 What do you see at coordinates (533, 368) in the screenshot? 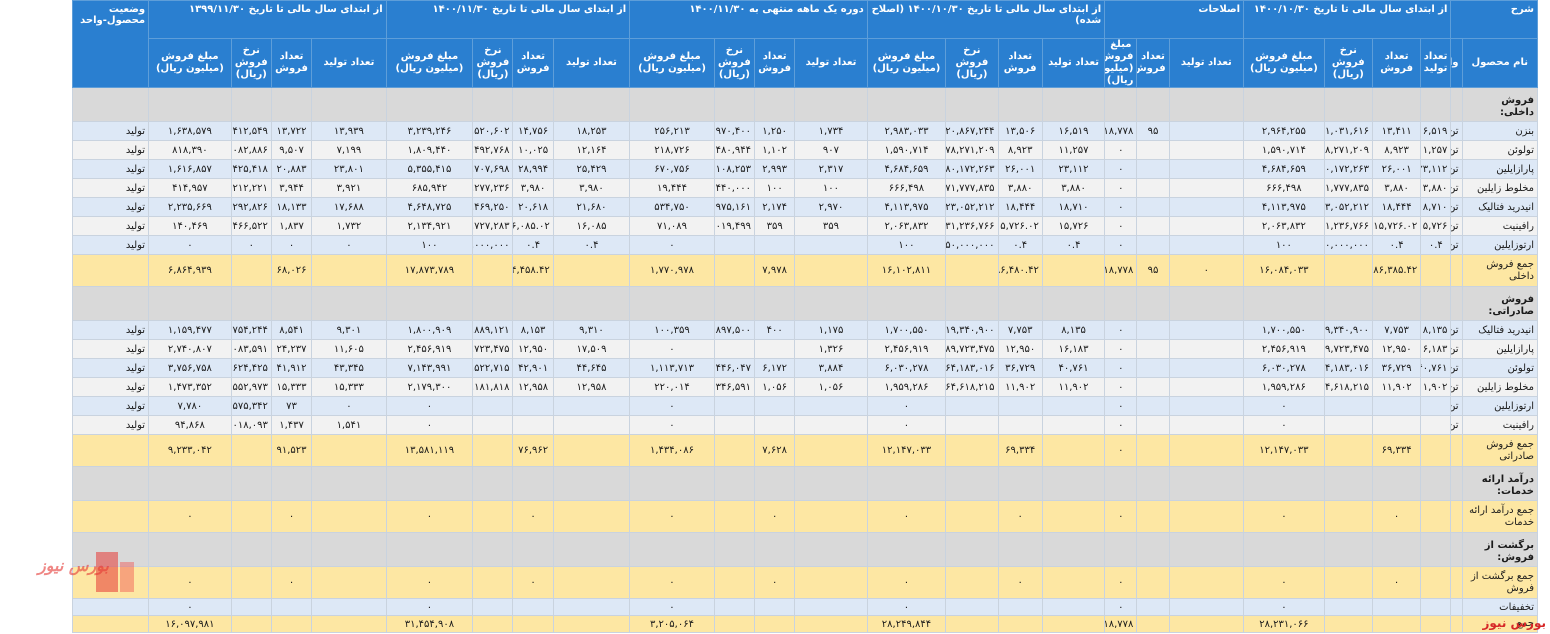
I see `table-cell: ۴۲,۹۰۱` at bounding box center [533, 368].